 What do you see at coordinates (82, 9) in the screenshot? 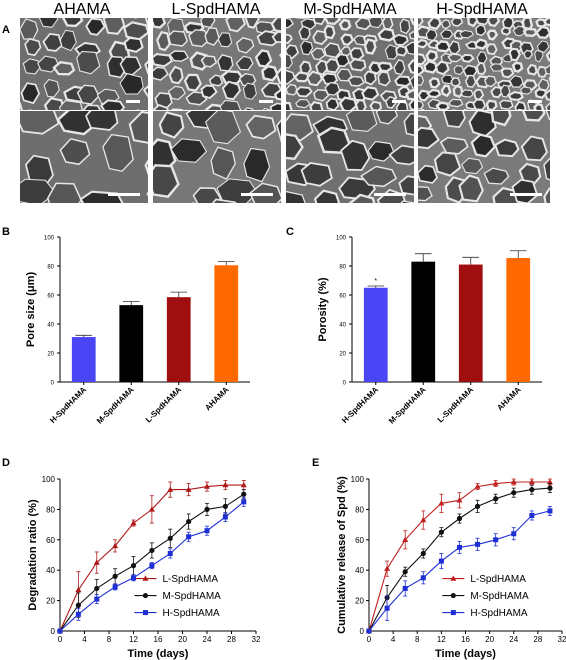
I see `sem-title-ahama: AHAMA` at bounding box center [82, 9].